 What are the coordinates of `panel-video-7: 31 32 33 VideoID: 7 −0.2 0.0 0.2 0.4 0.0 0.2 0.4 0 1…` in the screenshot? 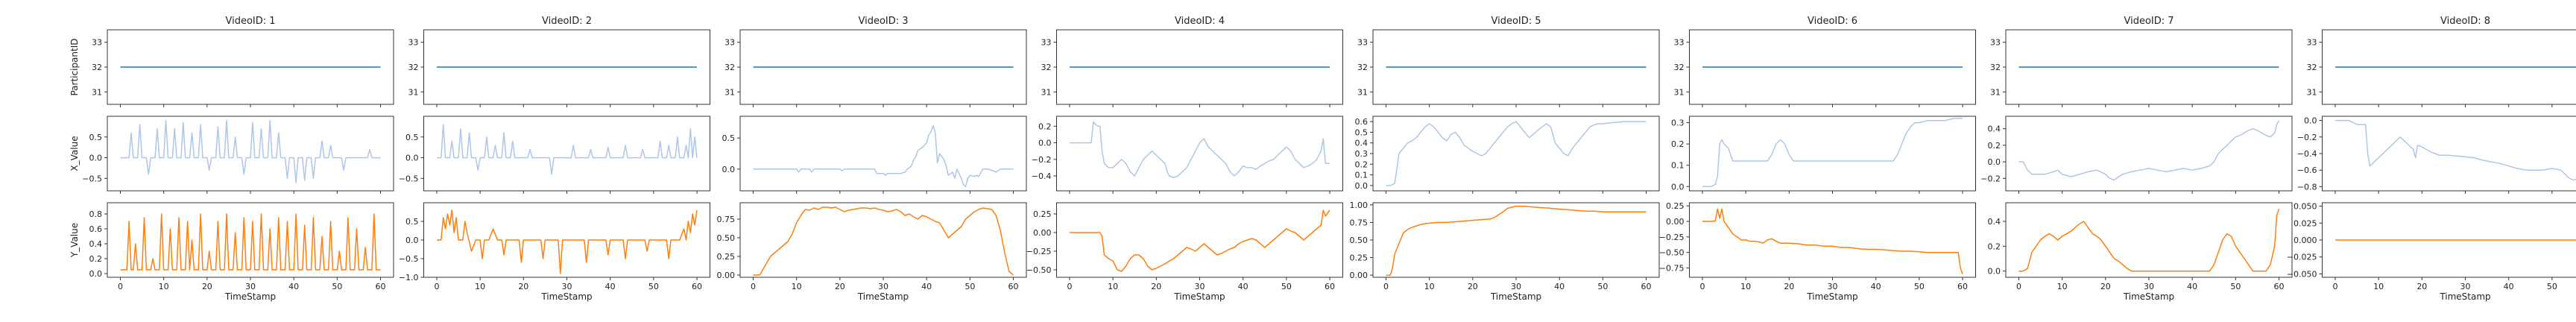 It's located at (2136, 159).